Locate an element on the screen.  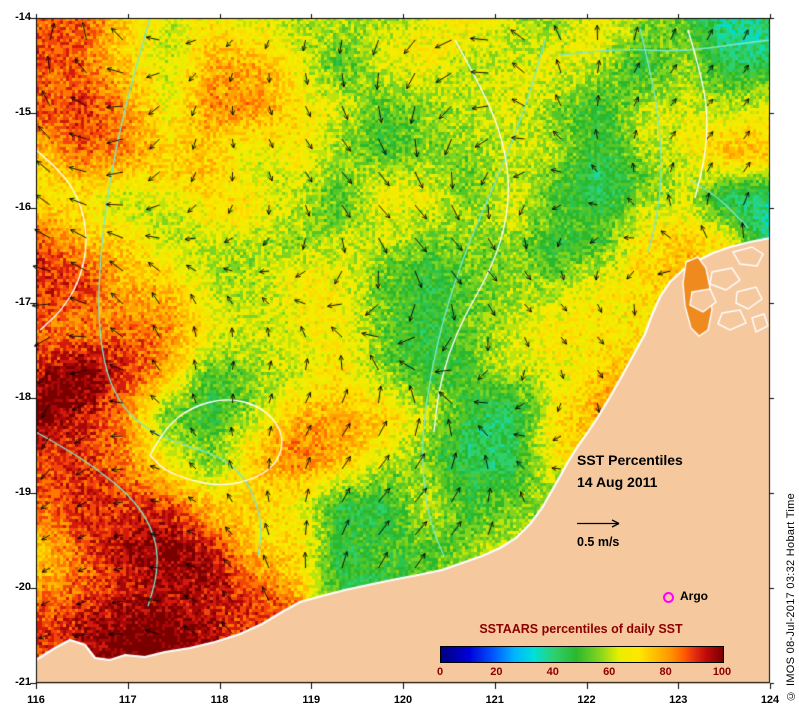
x-tick-label: 122 is located at coordinates (586, 700).